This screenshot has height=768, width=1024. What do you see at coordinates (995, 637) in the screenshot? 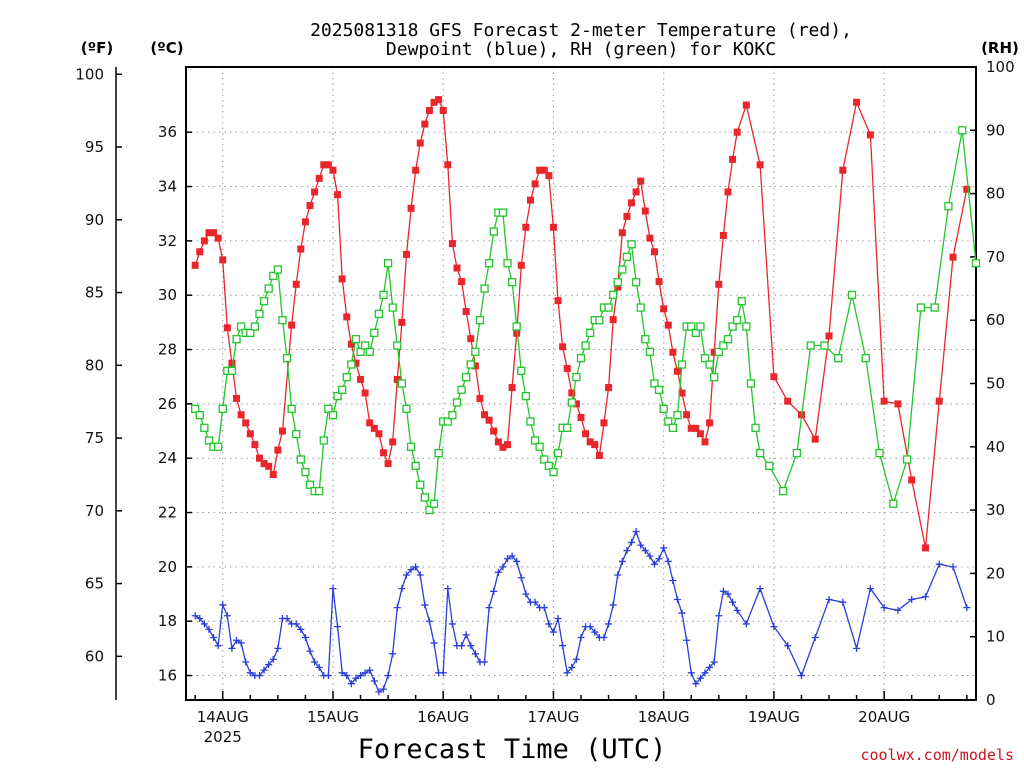
I see `rh-tick-label: 10` at bounding box center [995, 637].